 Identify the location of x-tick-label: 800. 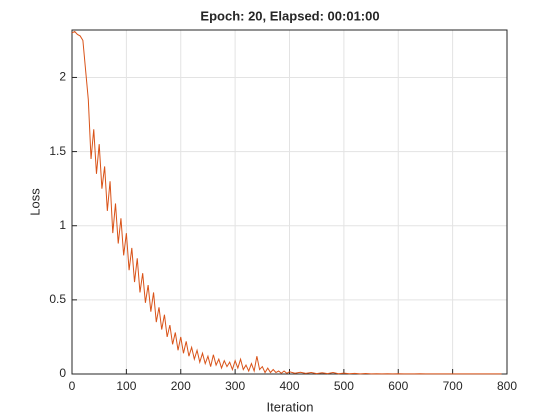
(507, 386).